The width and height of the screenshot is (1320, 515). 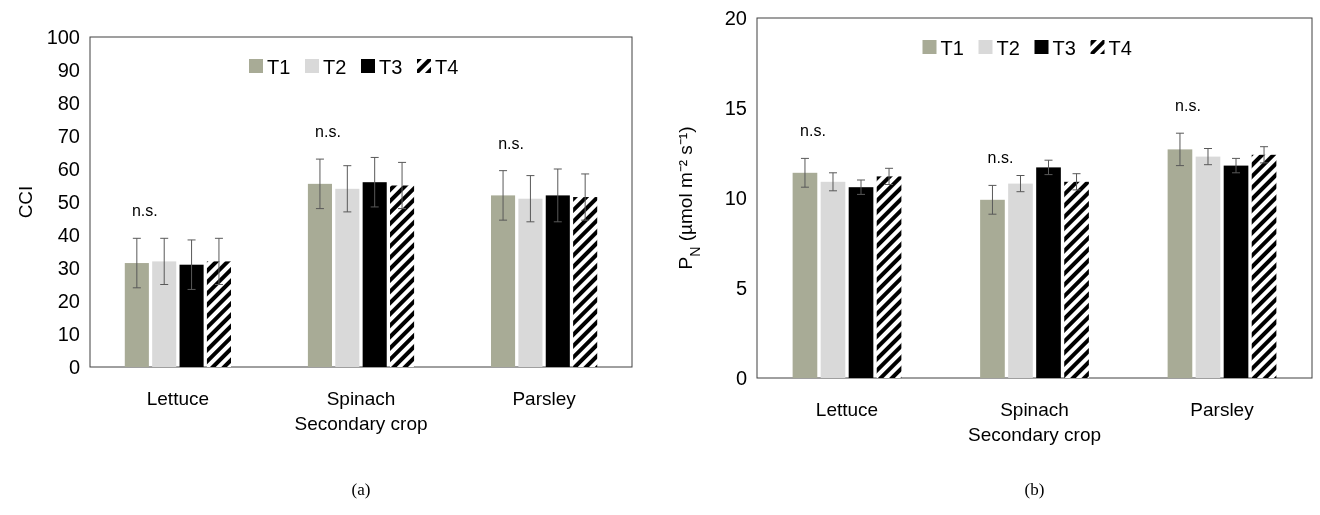 What do you see at coordinates (1034, 489) in the screenshot?
I see `text: (b)` at bounding box center [1034, 489].